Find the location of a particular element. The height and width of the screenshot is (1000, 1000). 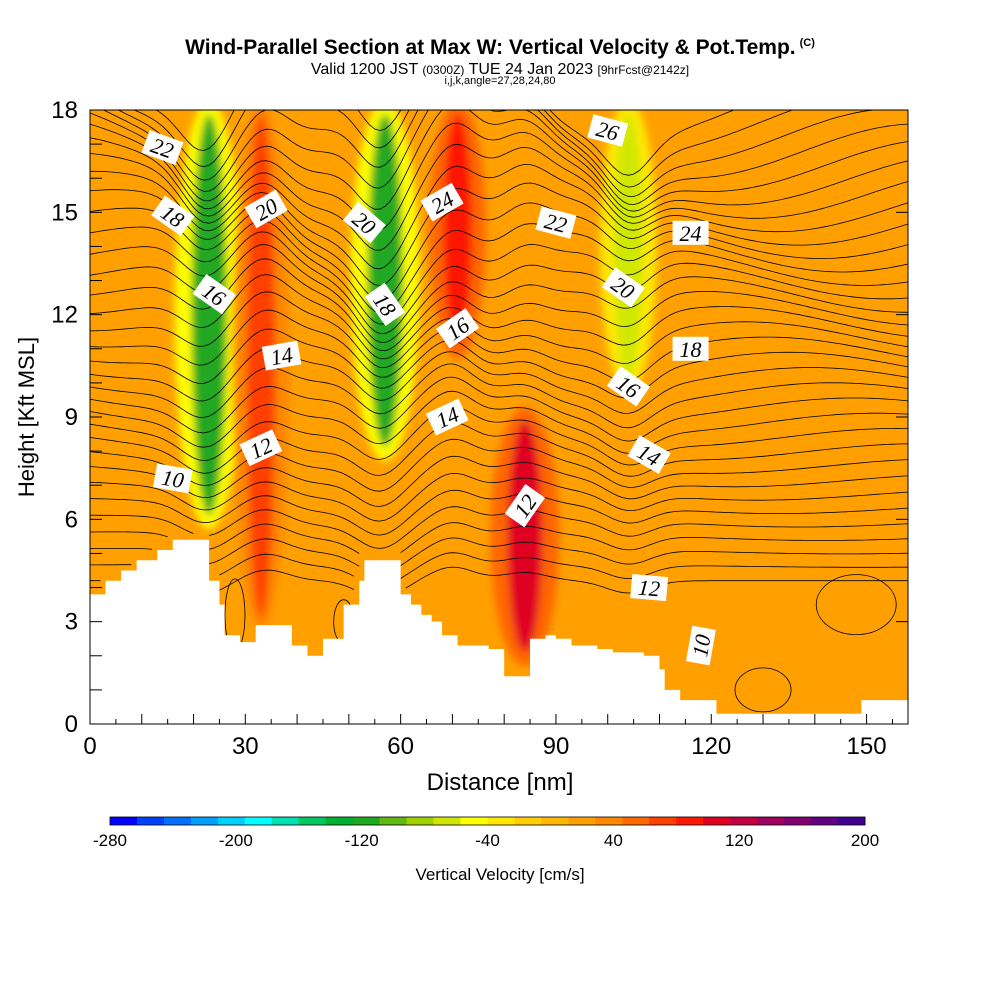

x-axis-label: Distance [nm] is located at coordinates (500, 782).